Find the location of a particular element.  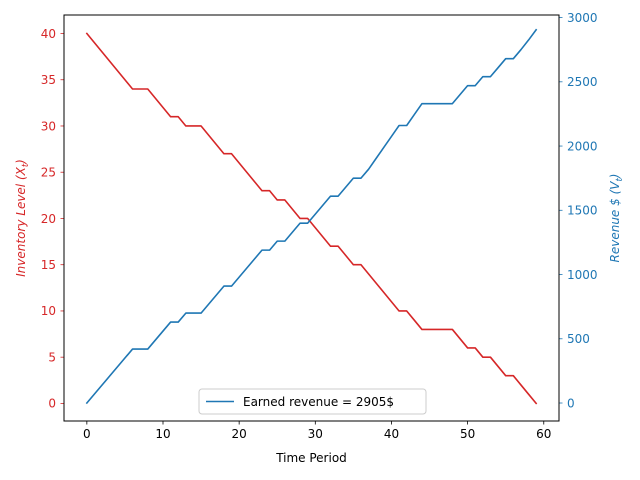

x-tick-label: 50 is located at coordinates (467, 434).